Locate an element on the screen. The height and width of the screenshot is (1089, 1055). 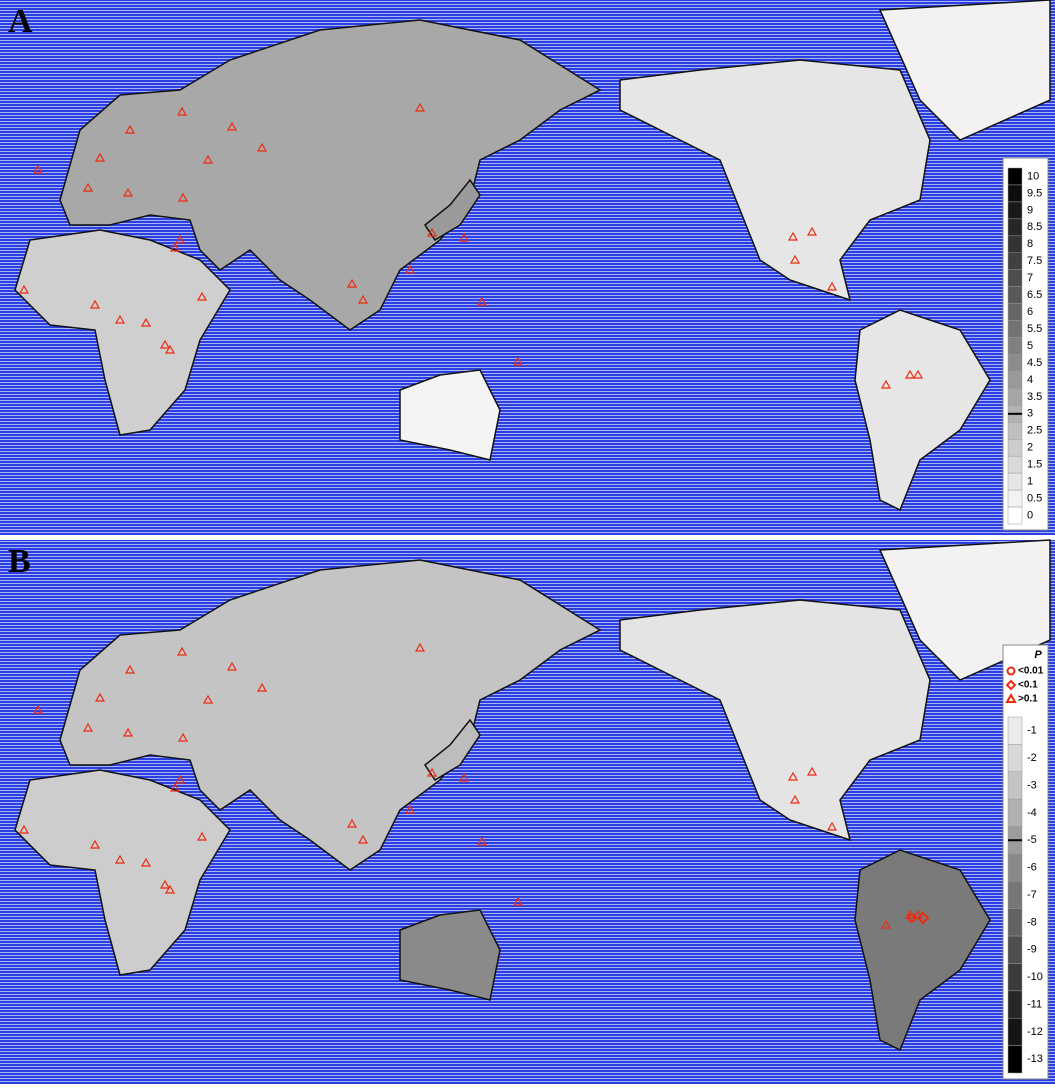
legend-symbol is located at coordinates (1011, 697).